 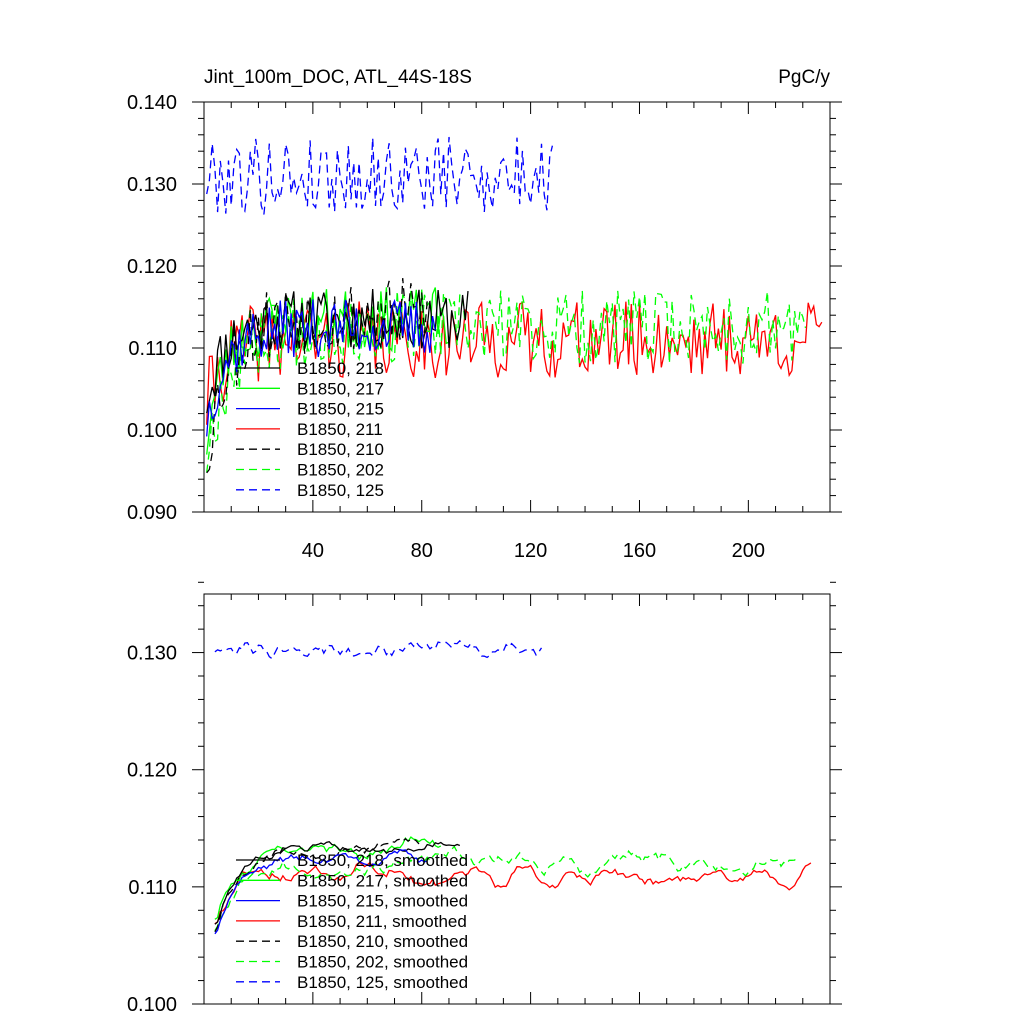 I want to click on chart-title: Jint_100m_DOC, ATL_44S-18S, so click(x=338, y=77).